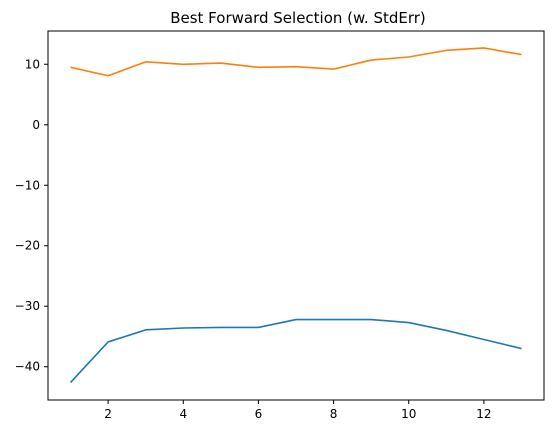  What do you see at coordinates (483, 414) in the screenshot?
I see `x-tick-label: 12` at bounding box center [483, 414].